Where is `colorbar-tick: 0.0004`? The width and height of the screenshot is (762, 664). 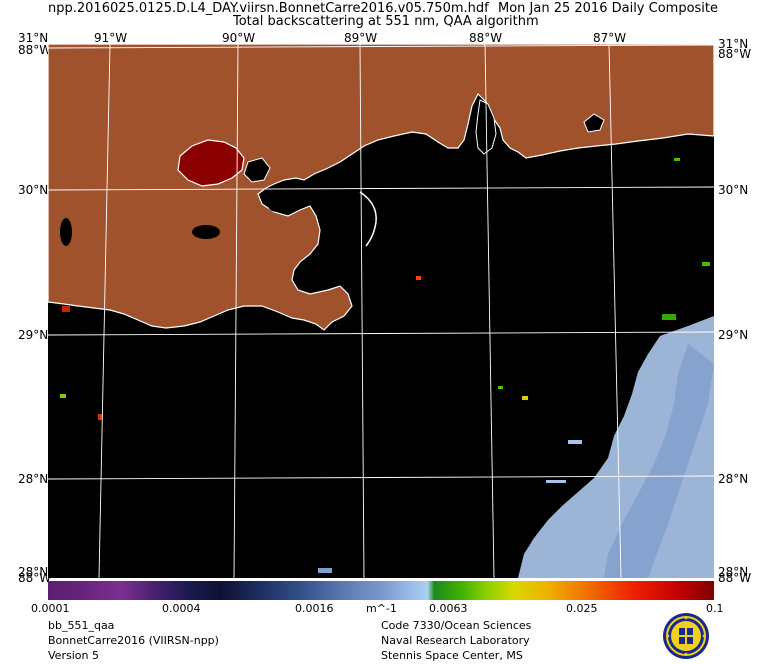
colorbar-tick: 0.0004 is located at coordinates (181, 608).